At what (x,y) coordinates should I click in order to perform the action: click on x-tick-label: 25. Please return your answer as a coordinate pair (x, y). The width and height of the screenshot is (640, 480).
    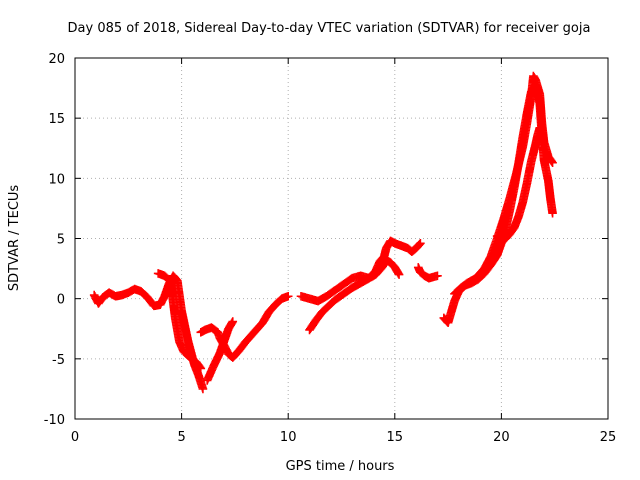
    Looking at the image, I should click on (608, 437).